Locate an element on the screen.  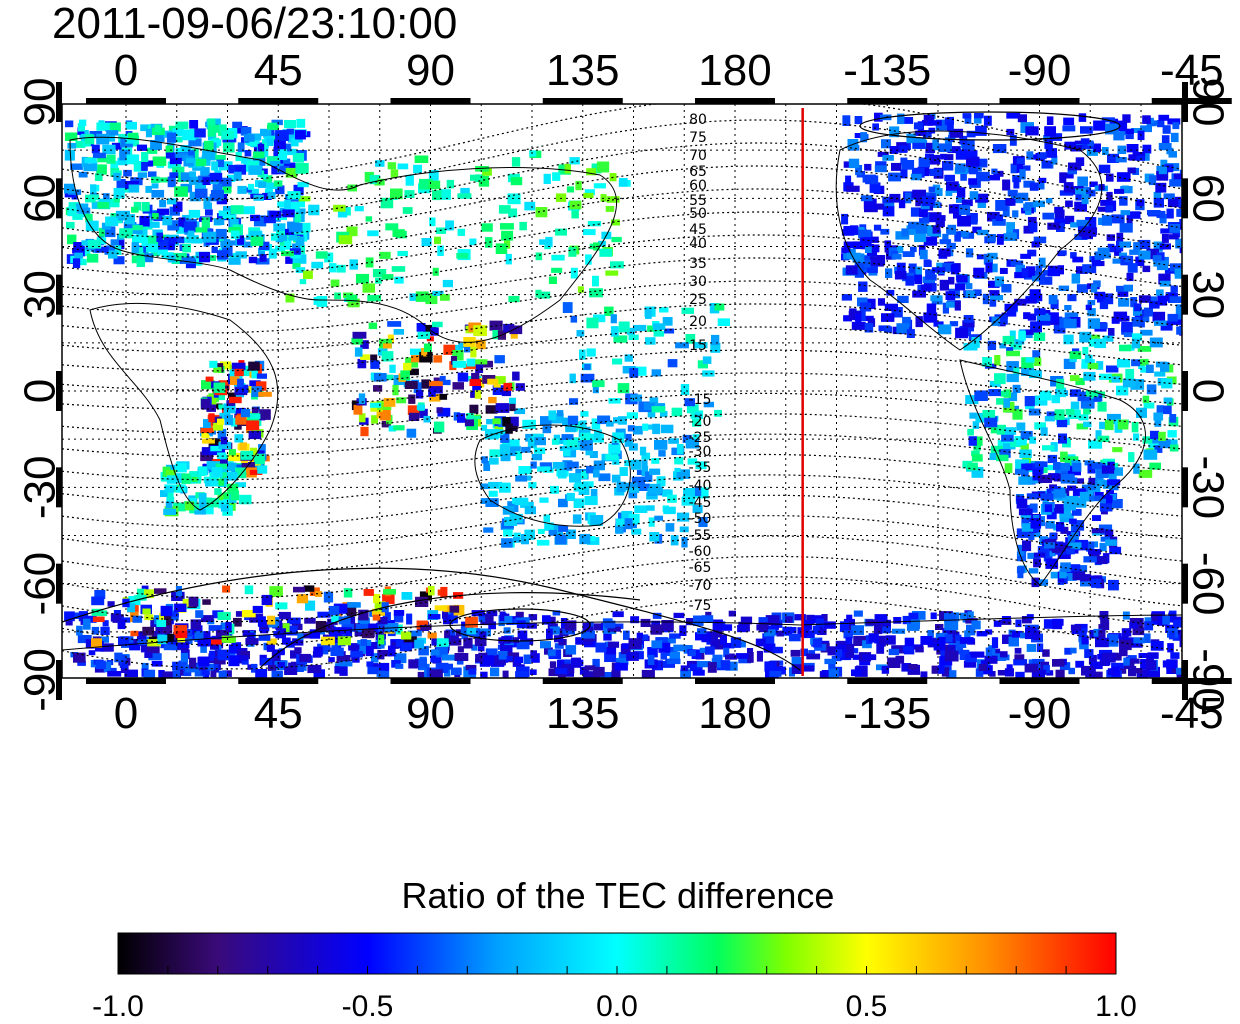
lon-tick-bottom: 0 is located at coordinates (126, 713).